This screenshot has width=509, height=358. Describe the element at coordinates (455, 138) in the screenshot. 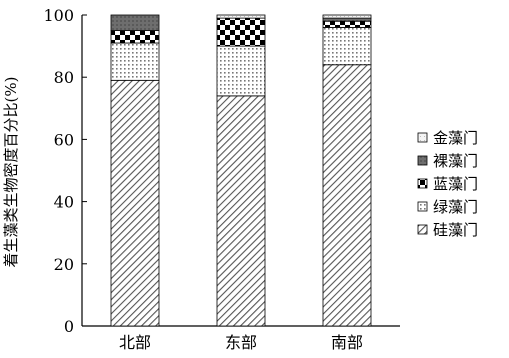

I see `legend-label: 金藻门` at that location.